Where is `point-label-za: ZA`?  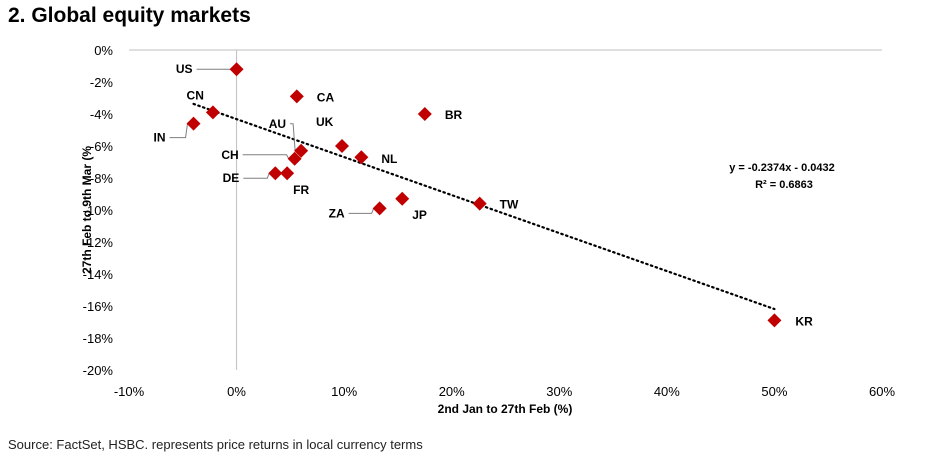 point-label-za: ZA is located at coordinates (337, 213).